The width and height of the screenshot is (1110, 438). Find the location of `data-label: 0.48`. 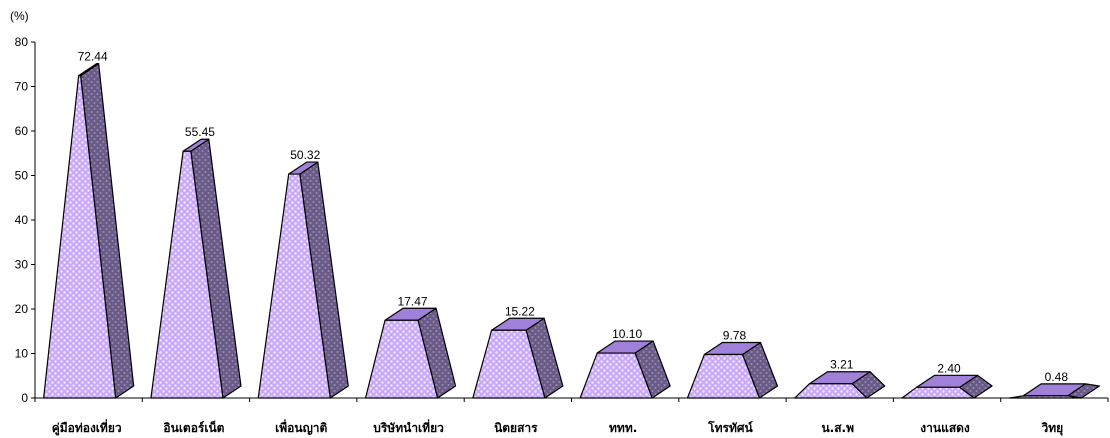

data-label: 0.48 is located at coordinates (1057, 377).